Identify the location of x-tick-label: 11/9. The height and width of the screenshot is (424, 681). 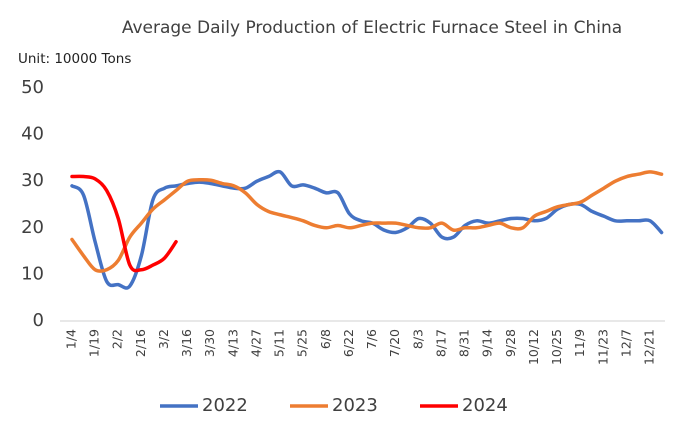
(579, 343).